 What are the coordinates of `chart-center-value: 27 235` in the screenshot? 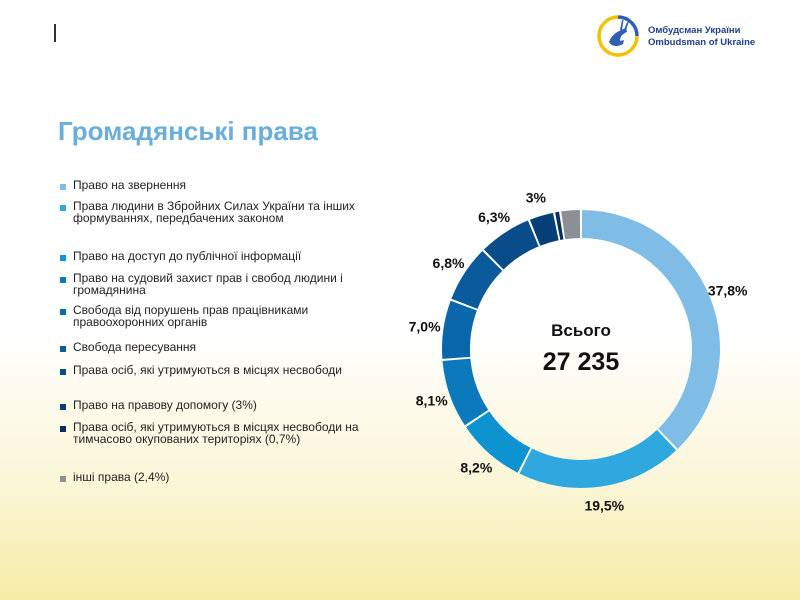 It's located at (581, 362).